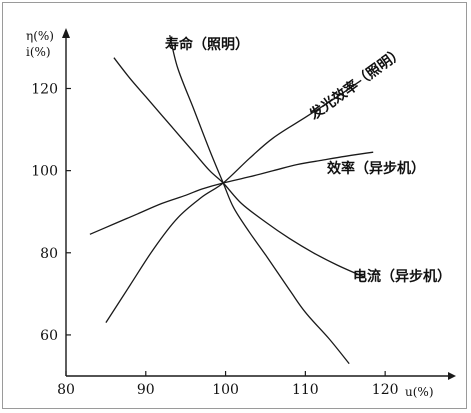 The width and height of the screenshot is (471, 413). Describe the element at coordinates (40, 36) in the screenshot. I see `y-axis-title-line-1: η(%)` at that location.